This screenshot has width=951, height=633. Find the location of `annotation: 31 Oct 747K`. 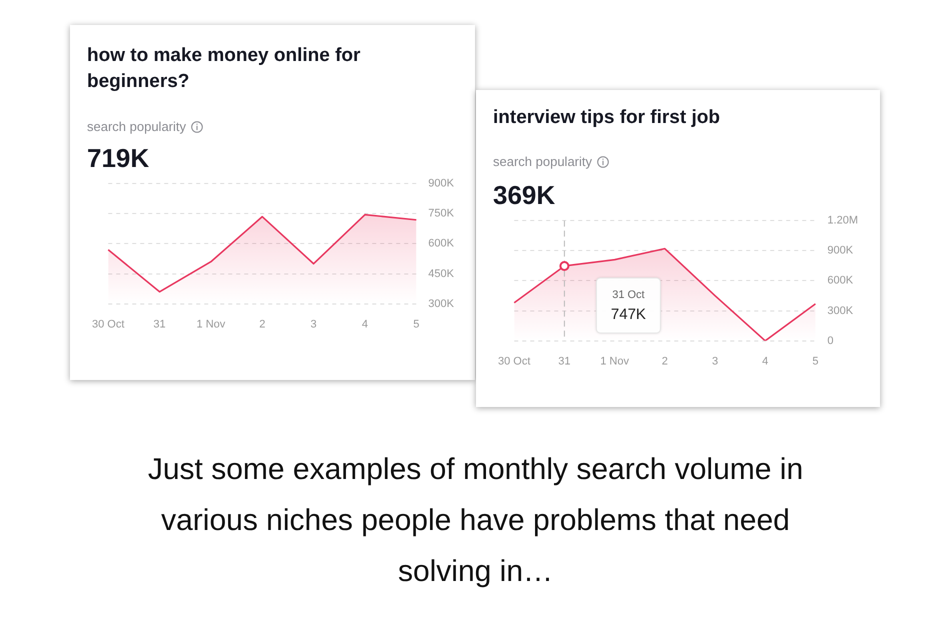

annotation: 31 Oct 747K is located at coordinates (628, 306).